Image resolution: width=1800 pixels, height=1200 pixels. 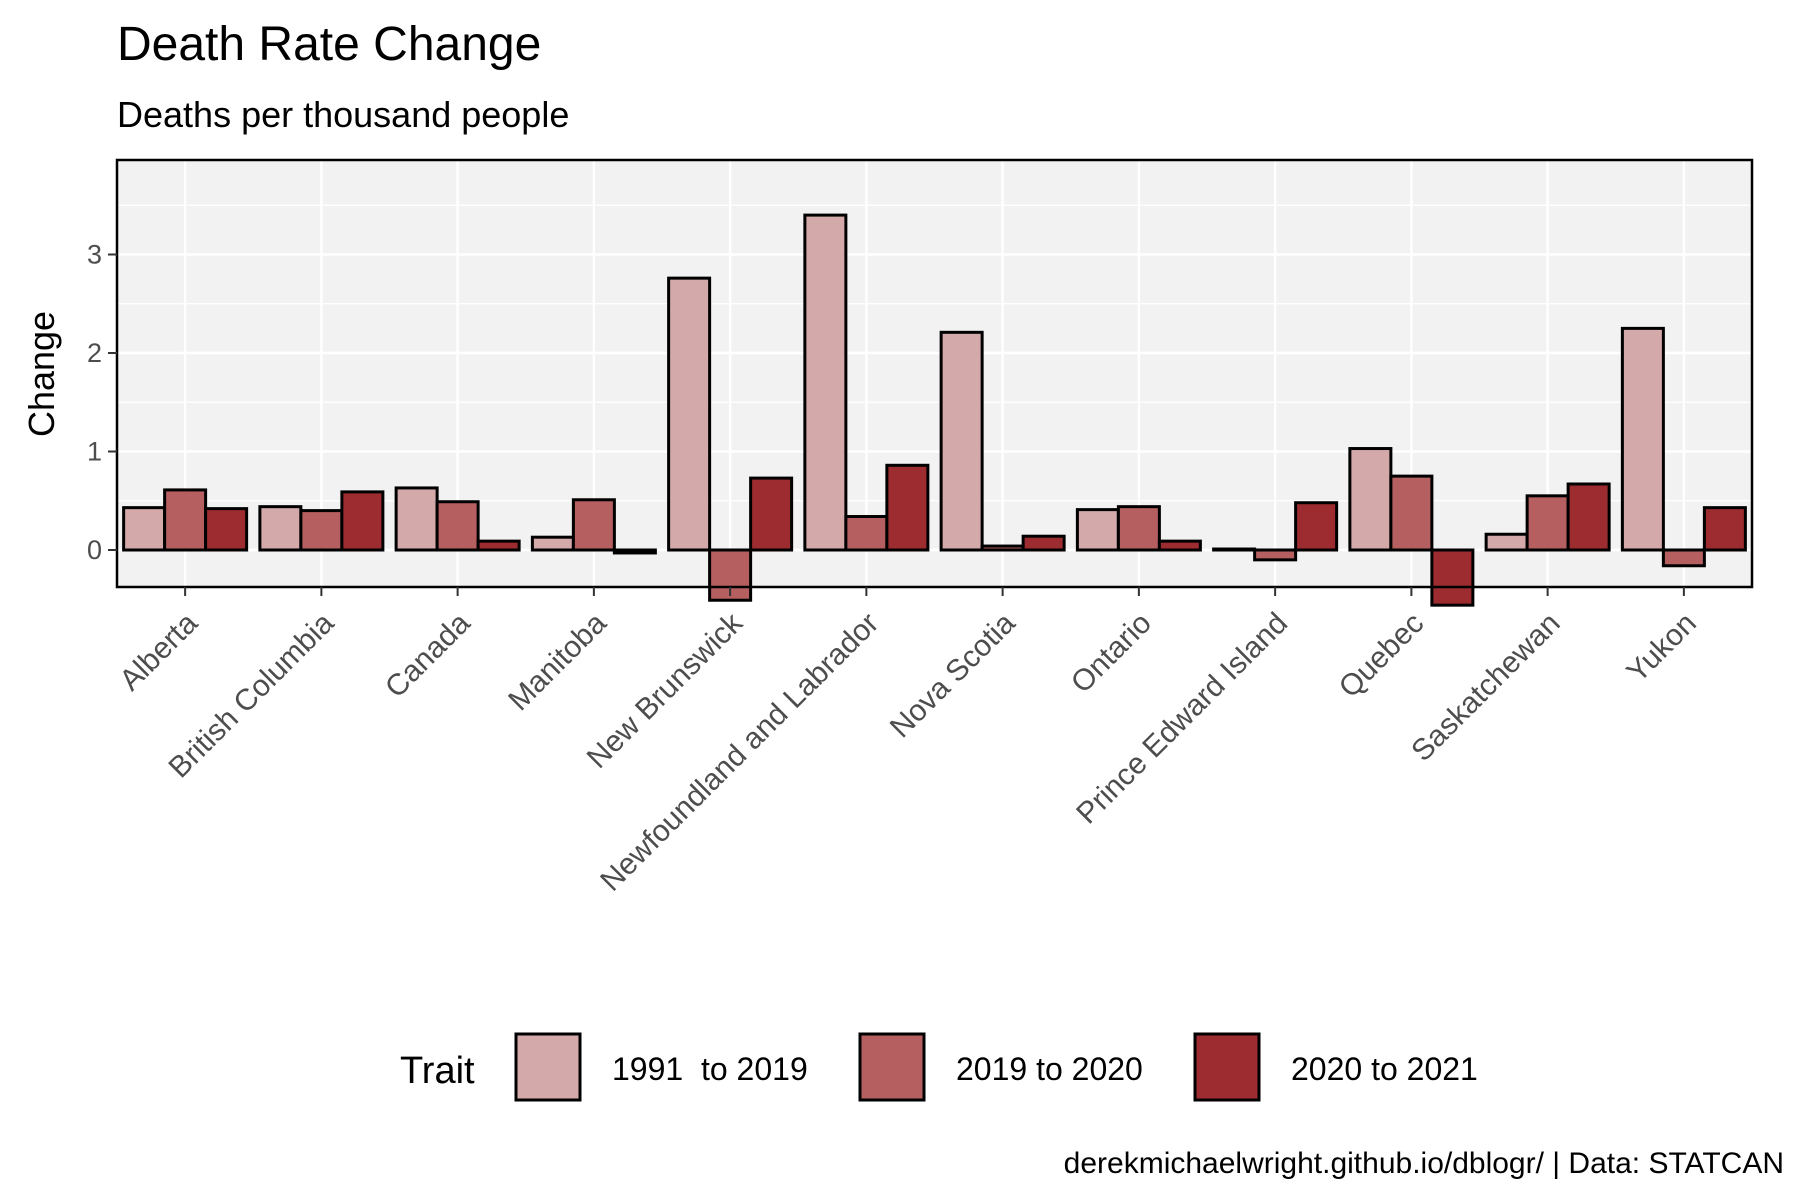 What do you see at coordinates (437, 1071) in the screenshot?
I see `legend-title: Trait` at bounding box center [437, 1071].